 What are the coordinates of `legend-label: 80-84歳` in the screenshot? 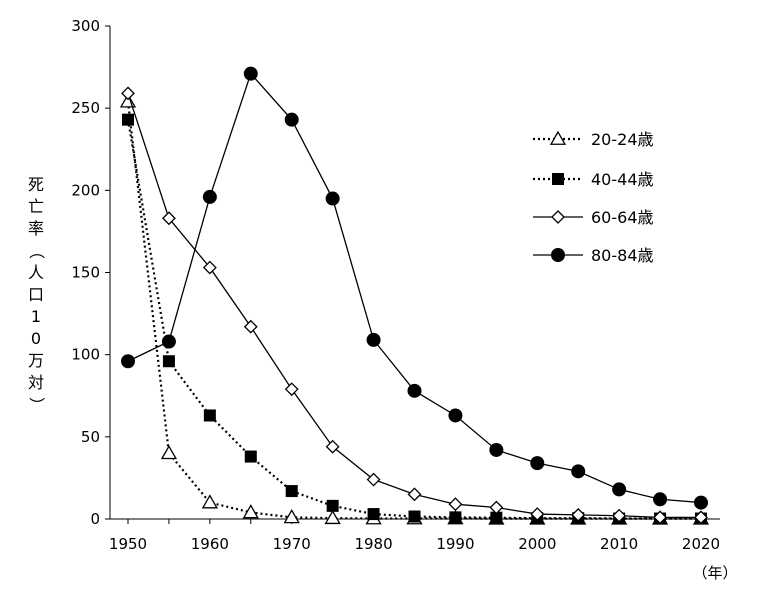 It's located at (622, 255).